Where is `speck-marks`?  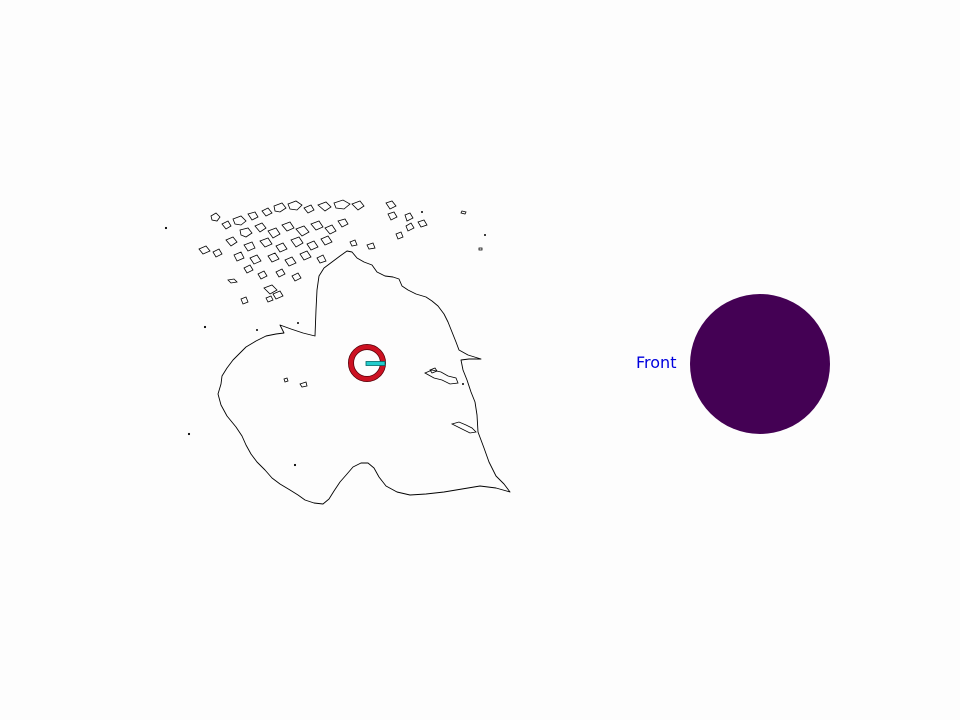 speck-marks is located at coordinates (325, 339).